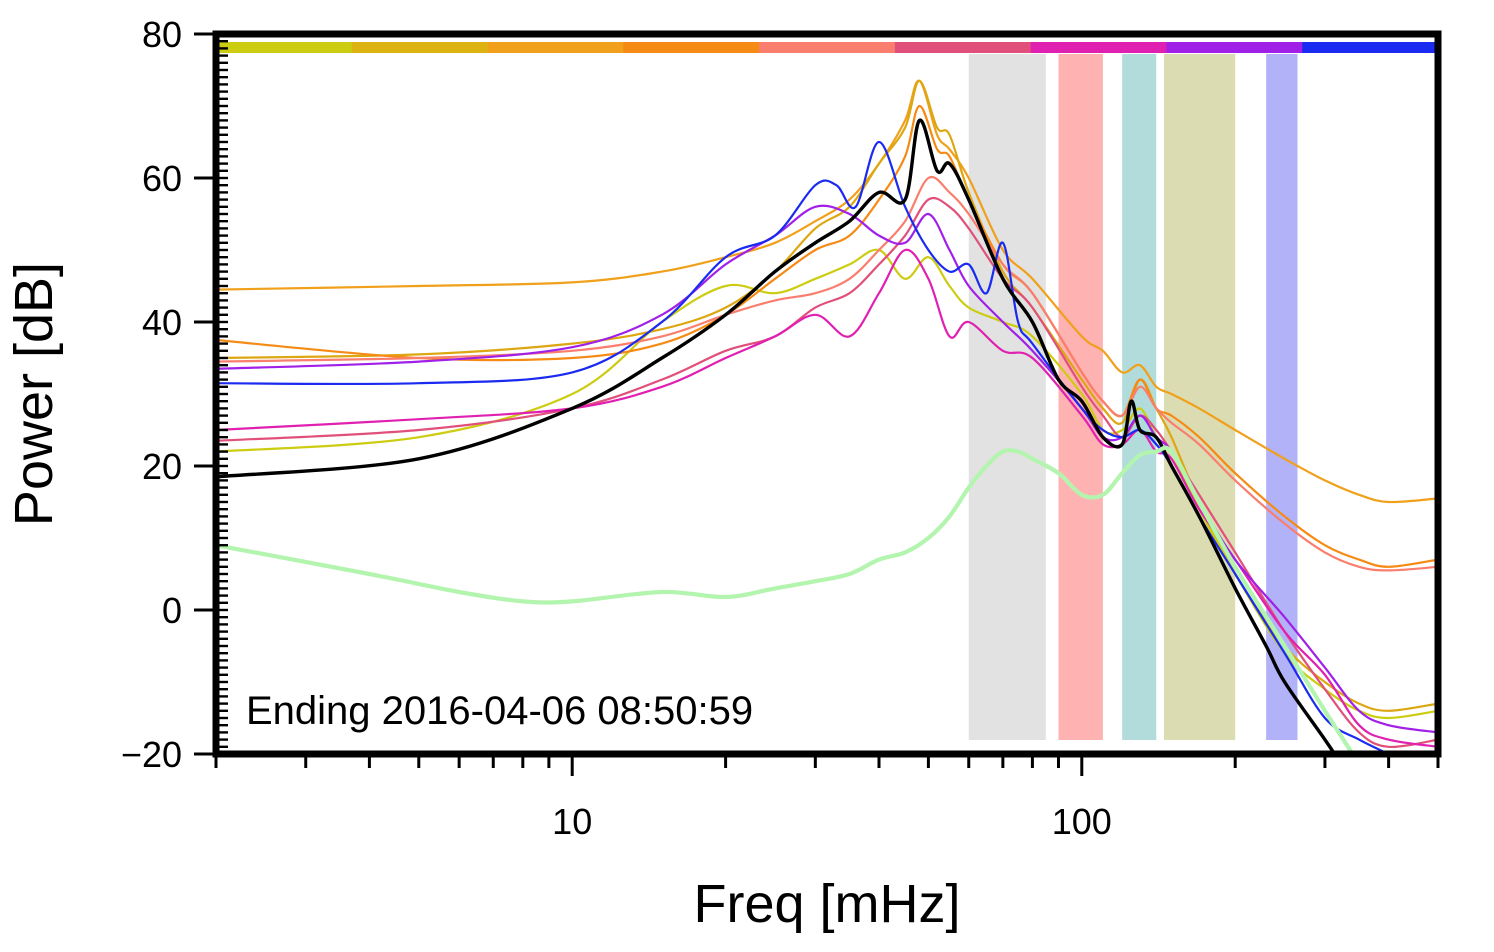 Image resolution: width=1494 pixels, height=952 pixels. Describe the element at coordinates (151, 754) in the screenshot. I see `y-tick-label-0: −20` at that location.